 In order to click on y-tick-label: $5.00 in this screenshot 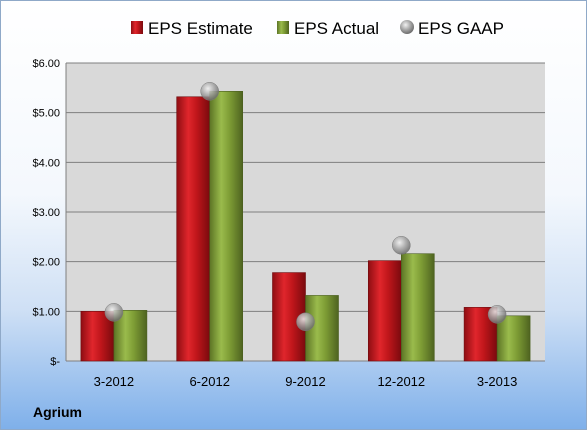, I will do `click(46, 114)`.